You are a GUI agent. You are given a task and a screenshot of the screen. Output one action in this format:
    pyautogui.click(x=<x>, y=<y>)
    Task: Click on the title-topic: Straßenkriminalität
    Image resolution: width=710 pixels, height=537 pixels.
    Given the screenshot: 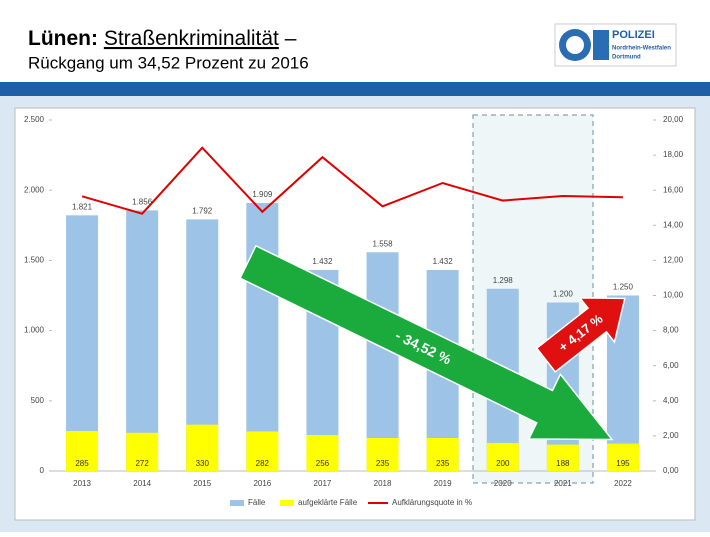 What is the action you would take?
    pyautogui.click(x=191, y=38)
    